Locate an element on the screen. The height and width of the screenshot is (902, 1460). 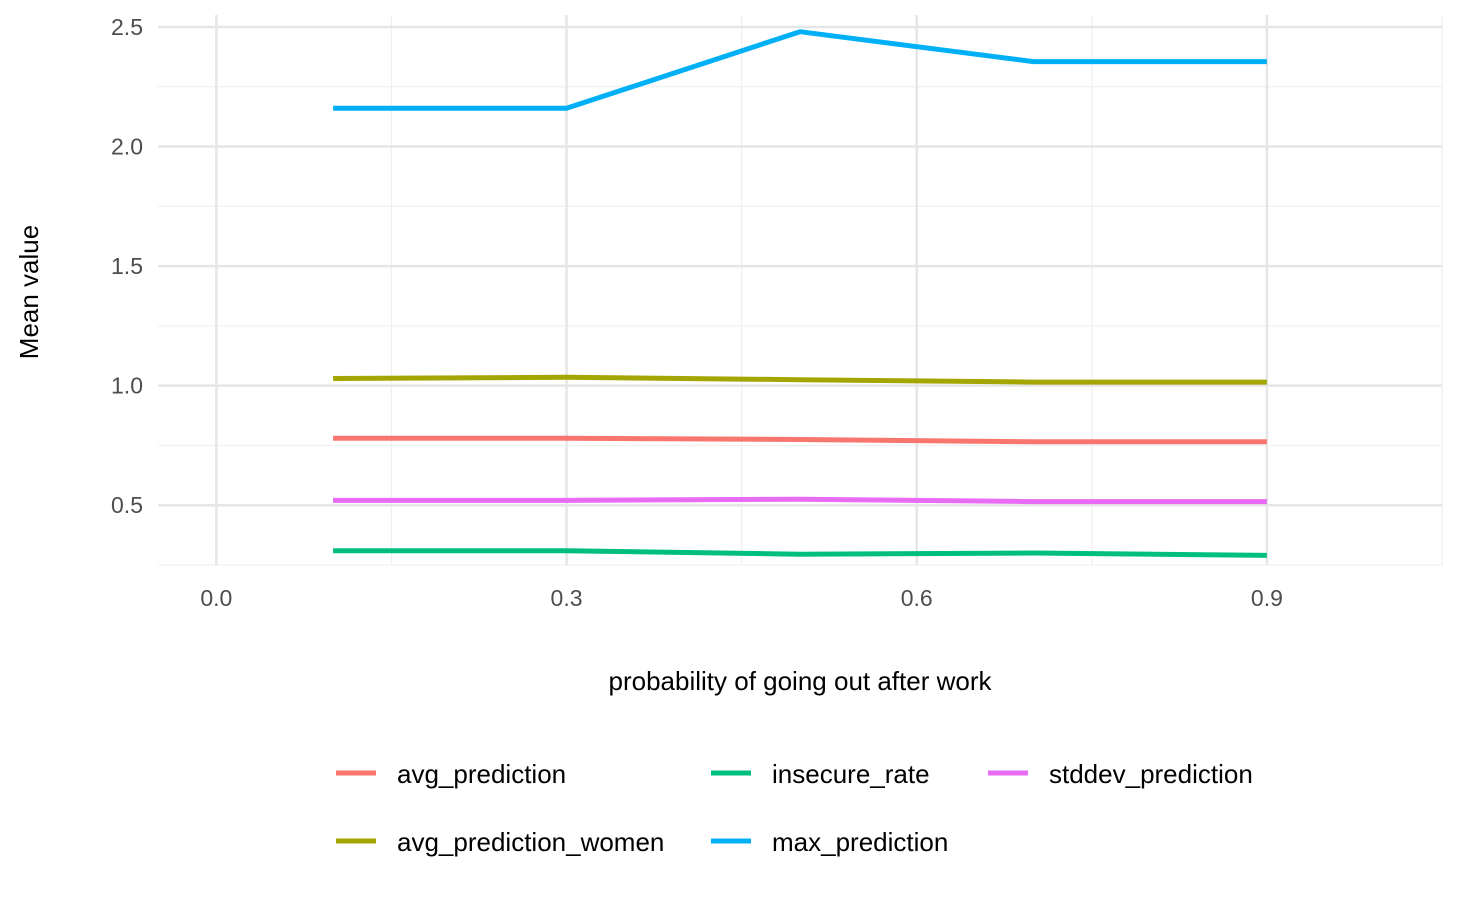
legend-label: insecure_rate is located at coordinates (851, 774).